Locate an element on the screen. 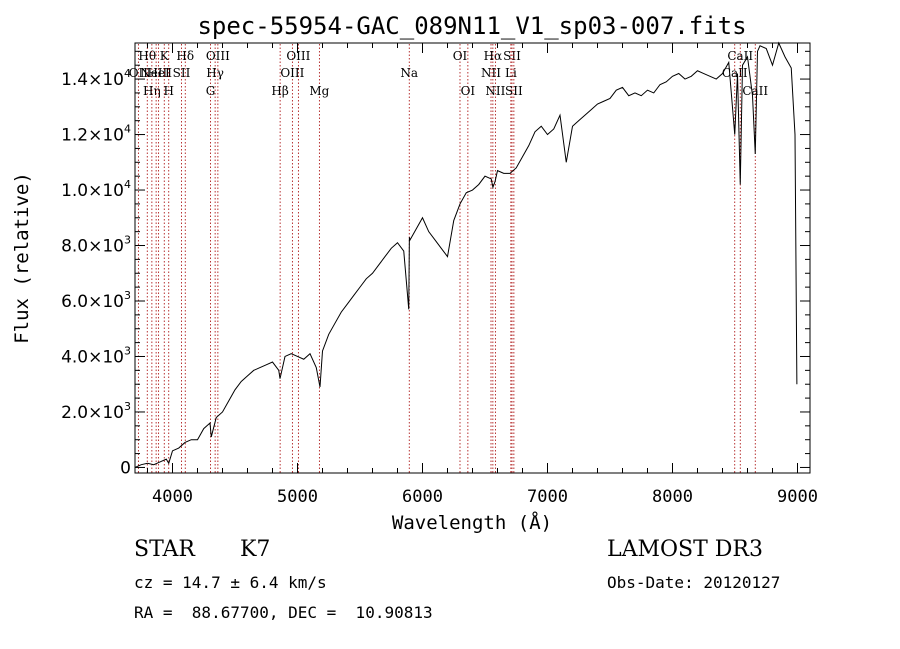  line-label-21: NII is located at coordinates (495, 91).